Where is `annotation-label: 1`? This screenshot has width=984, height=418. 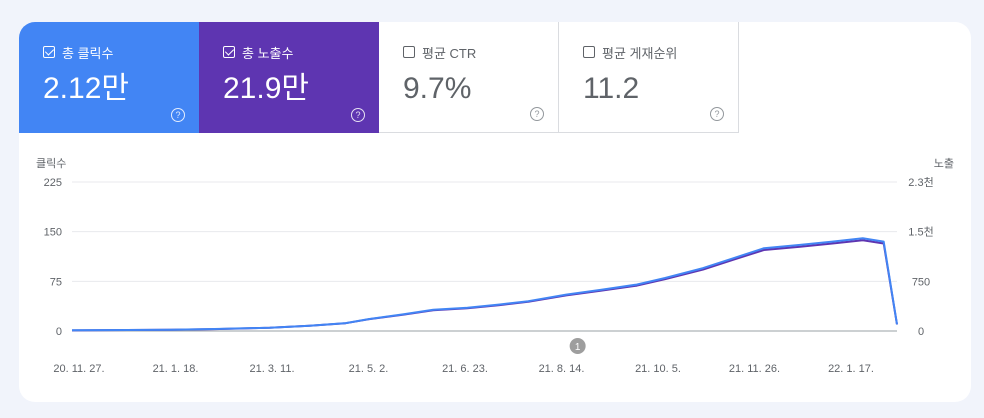
annotation-label: 1 is located at coordinates (578, 347).